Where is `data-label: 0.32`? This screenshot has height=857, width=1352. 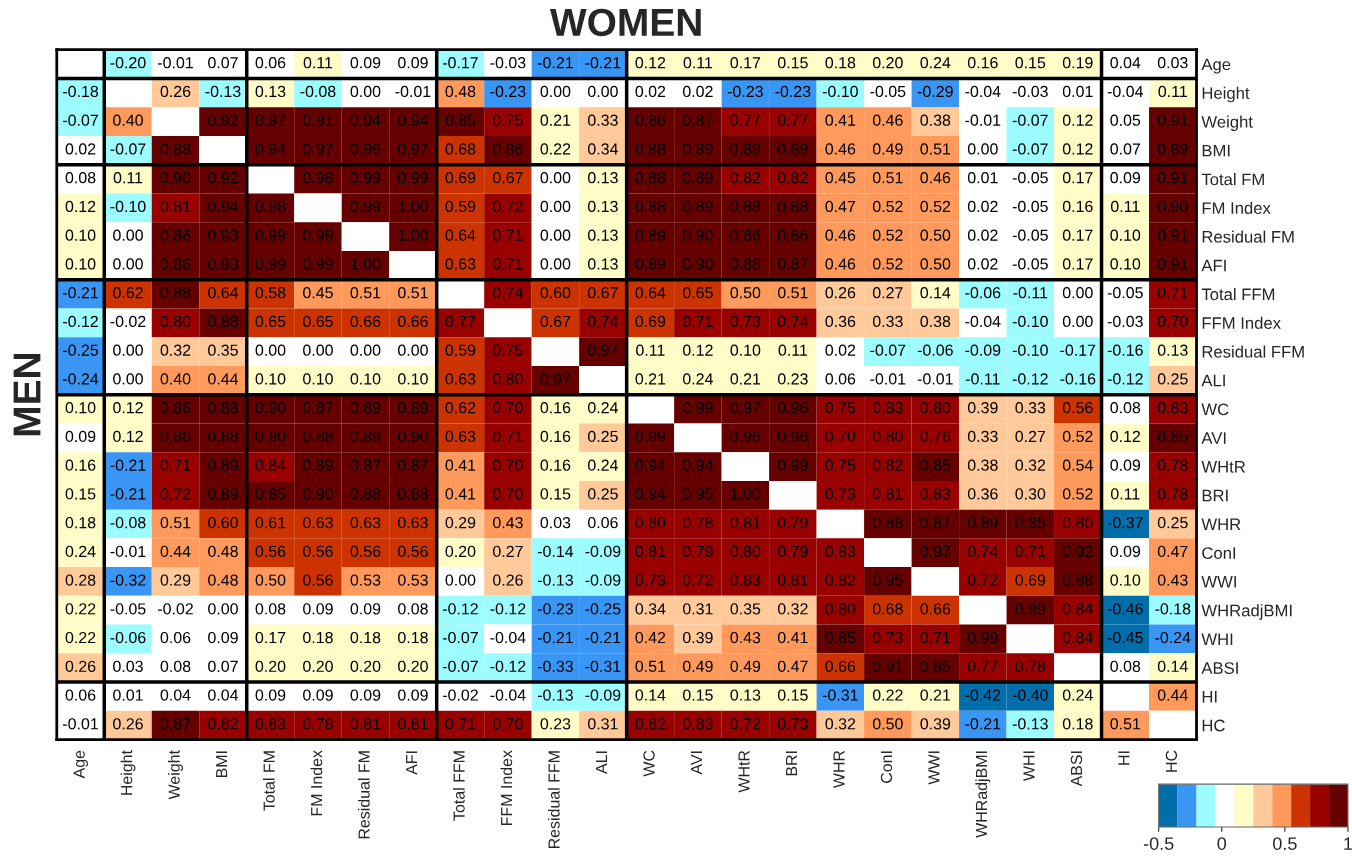 data-label: 0.32 is located at coordinates (1030, 465).